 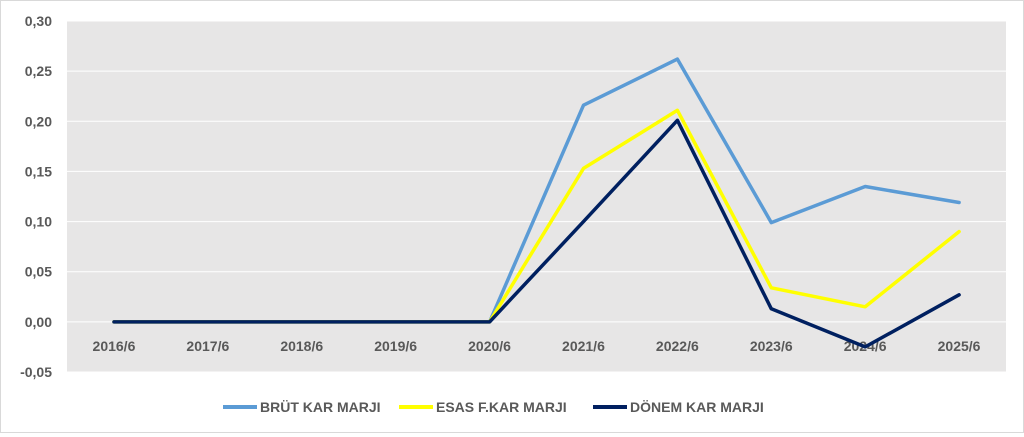 I want to click on x-tick-label: 2025/6, so click(x=959, y=346).